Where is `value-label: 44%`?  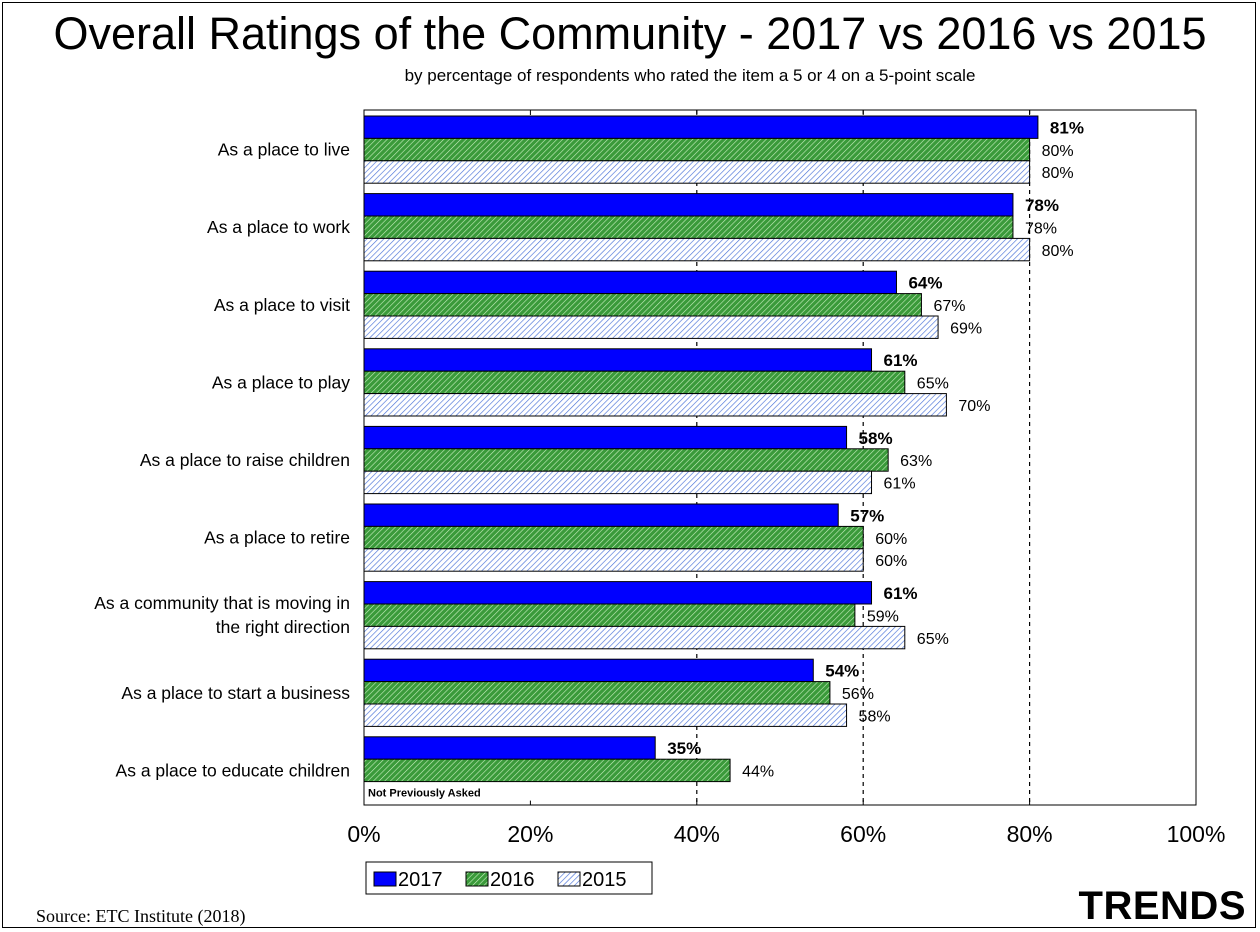
value-label: 44% is located at coordinates (758, 772).